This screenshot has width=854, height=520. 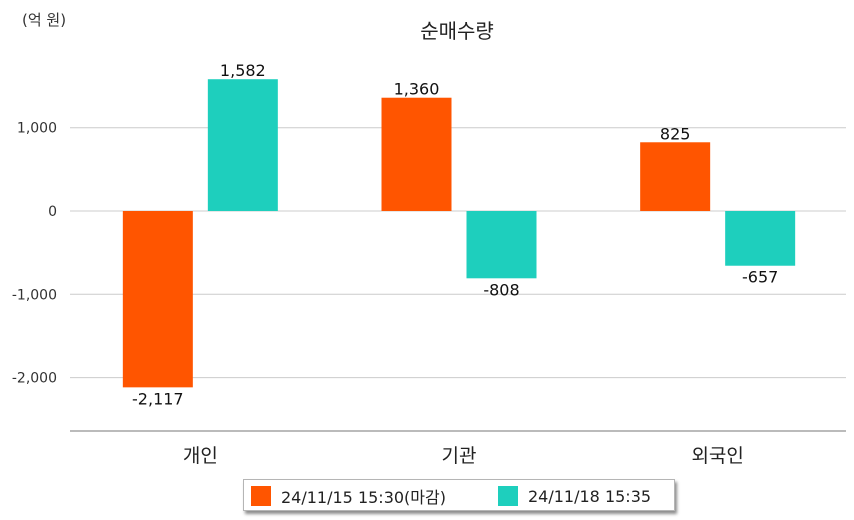 I want to click on x-tick-label: 기관, so click(x=459, y=456).